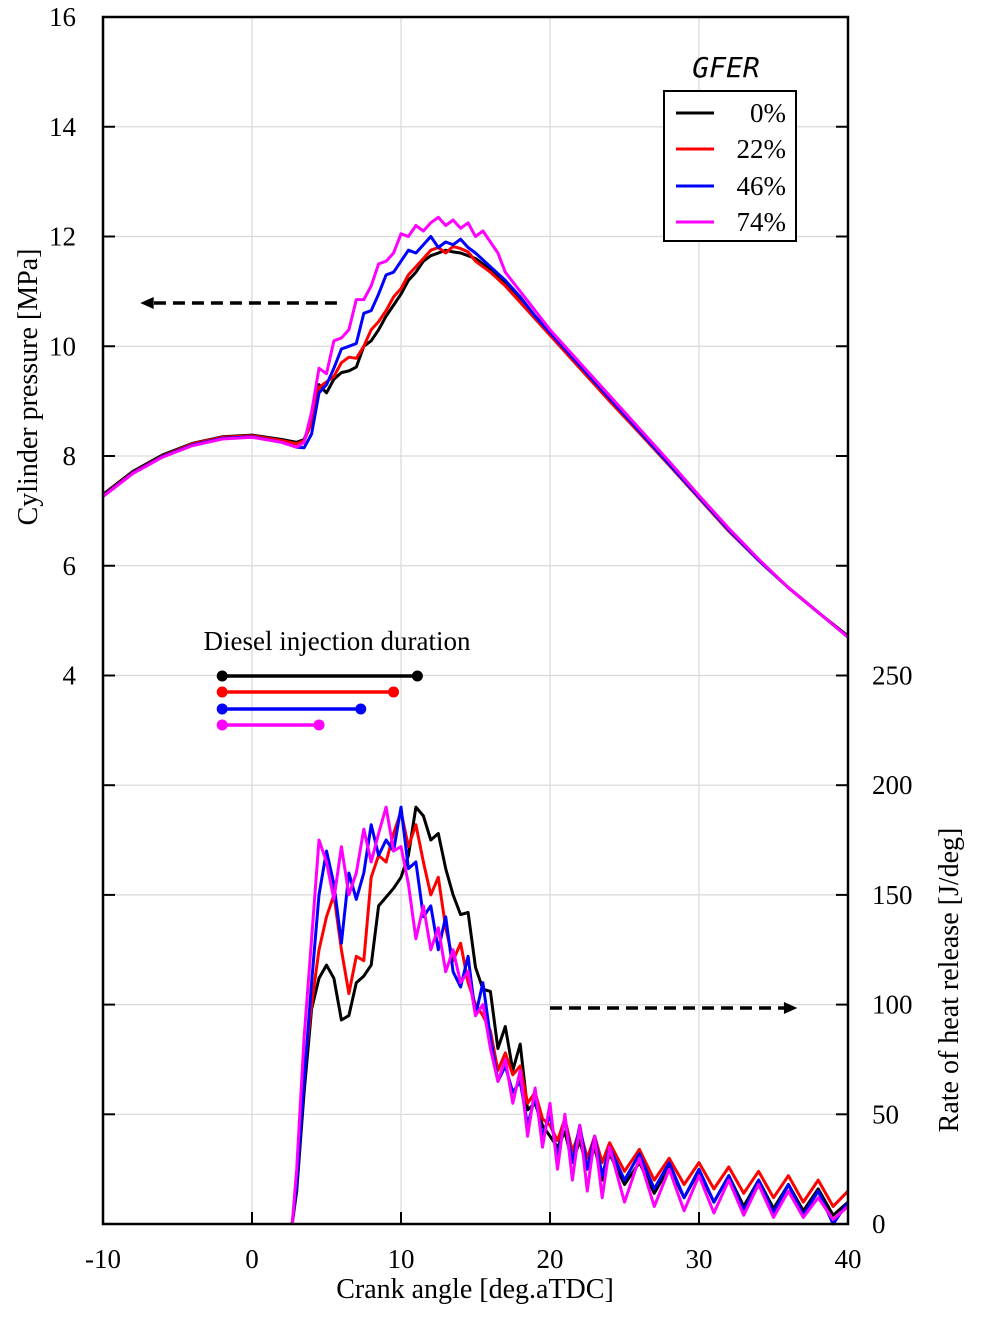 The width and height of the screenshot is (981, 1342). Describe the element at coordinates (892, 1005) in the screenshot. I see `y-tick-label-right: 100` at that location.